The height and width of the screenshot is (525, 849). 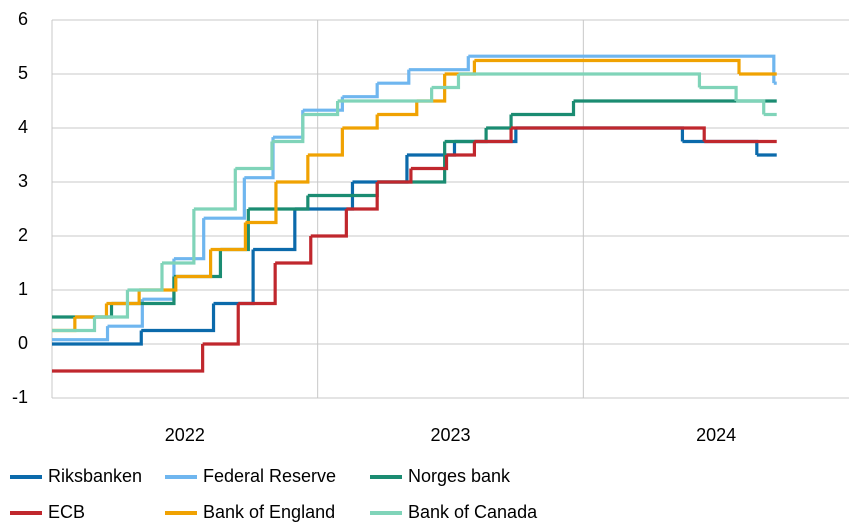 I want to click on y-tick-label: 6, so click(x=23, y=19).